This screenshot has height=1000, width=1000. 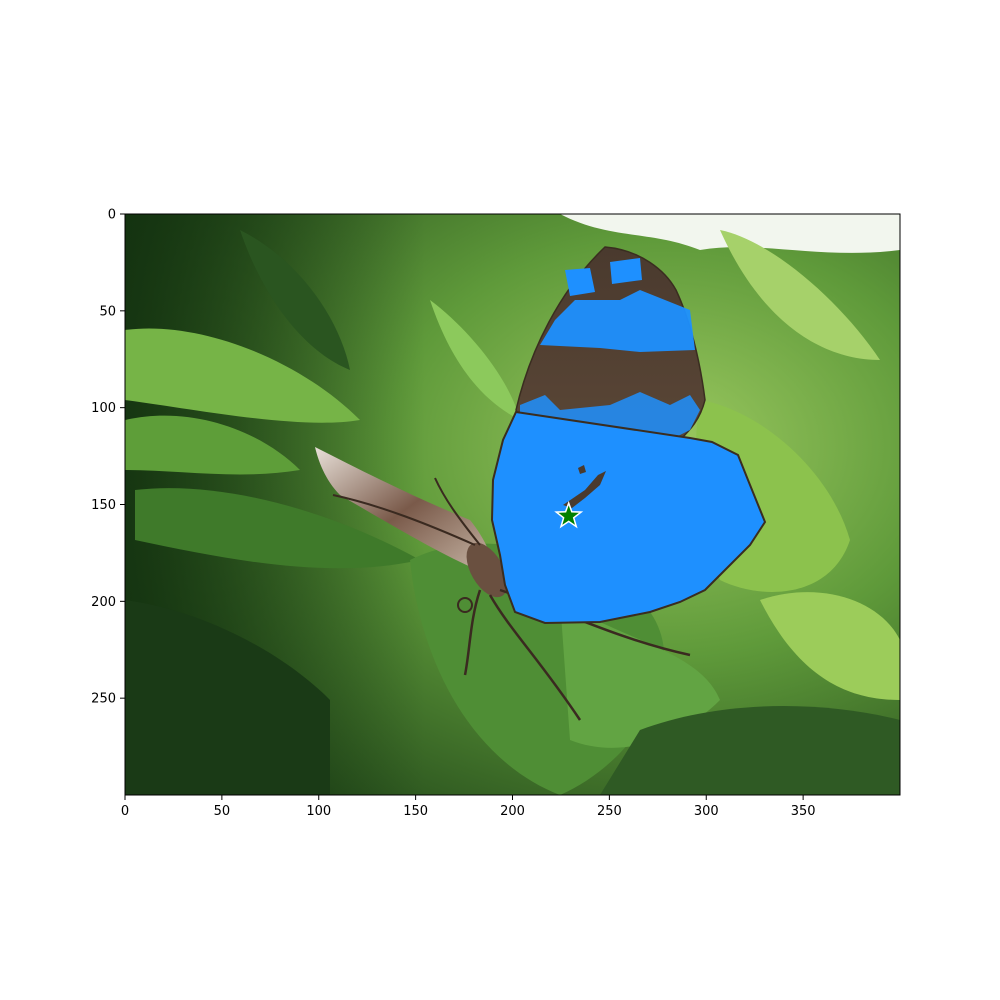 I want to click on x-tick-label: 50, so click(x=222, y=811).